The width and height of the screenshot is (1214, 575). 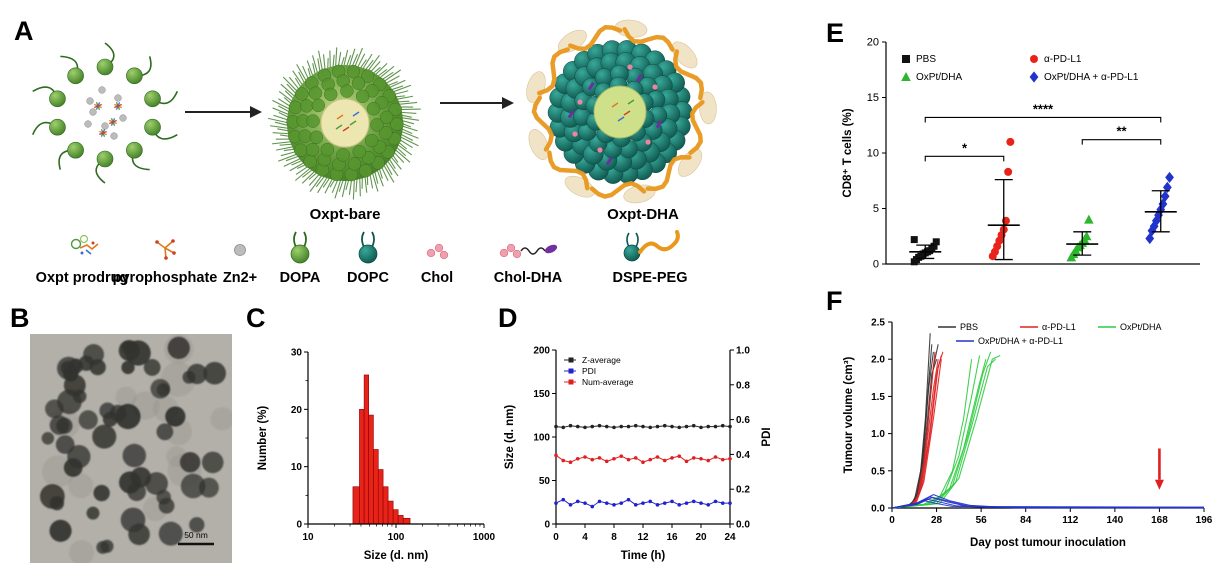 What do you see at coordinates (300, 247) in the screenshot?
I see `dopa-icon` at bounding box center [300, 247].